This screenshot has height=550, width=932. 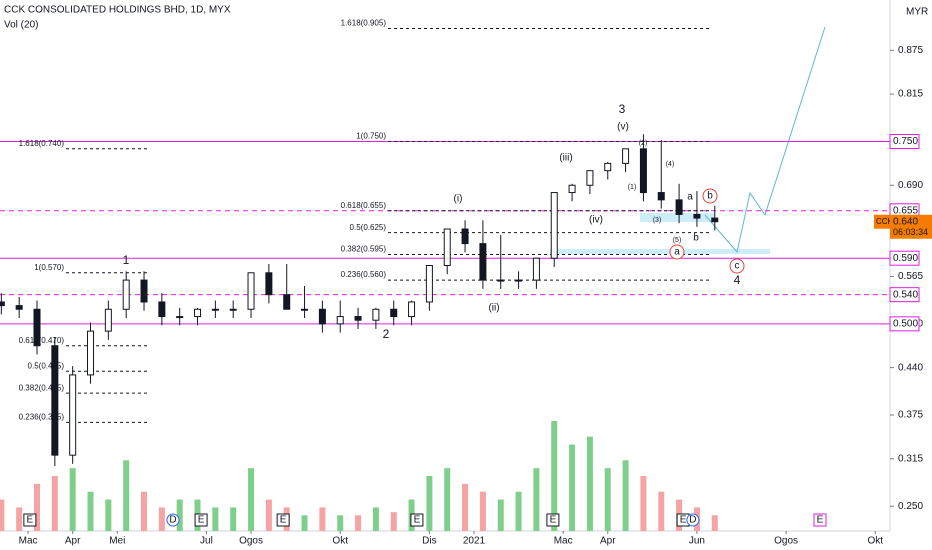 I want to click on event-label: D, so click(x=172, y=520).